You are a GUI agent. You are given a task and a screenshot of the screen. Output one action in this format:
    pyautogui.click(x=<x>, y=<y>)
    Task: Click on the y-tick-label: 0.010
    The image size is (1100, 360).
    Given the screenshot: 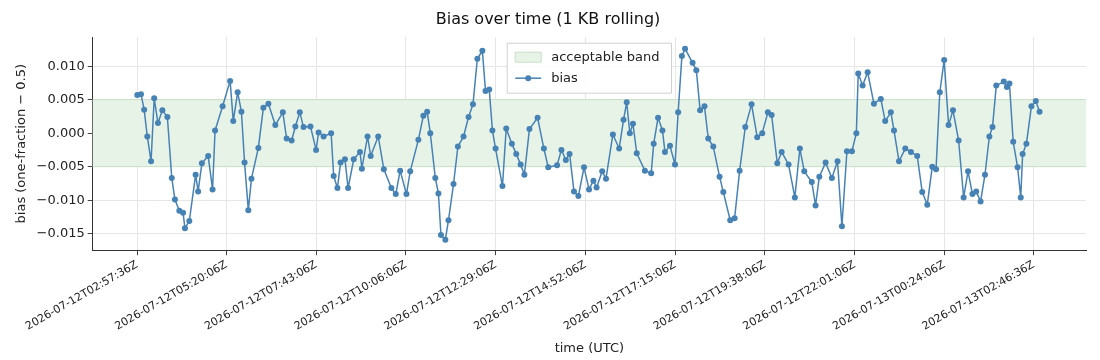 What is the action you would take?
    pyautogui.click(x=66, y=65)
    